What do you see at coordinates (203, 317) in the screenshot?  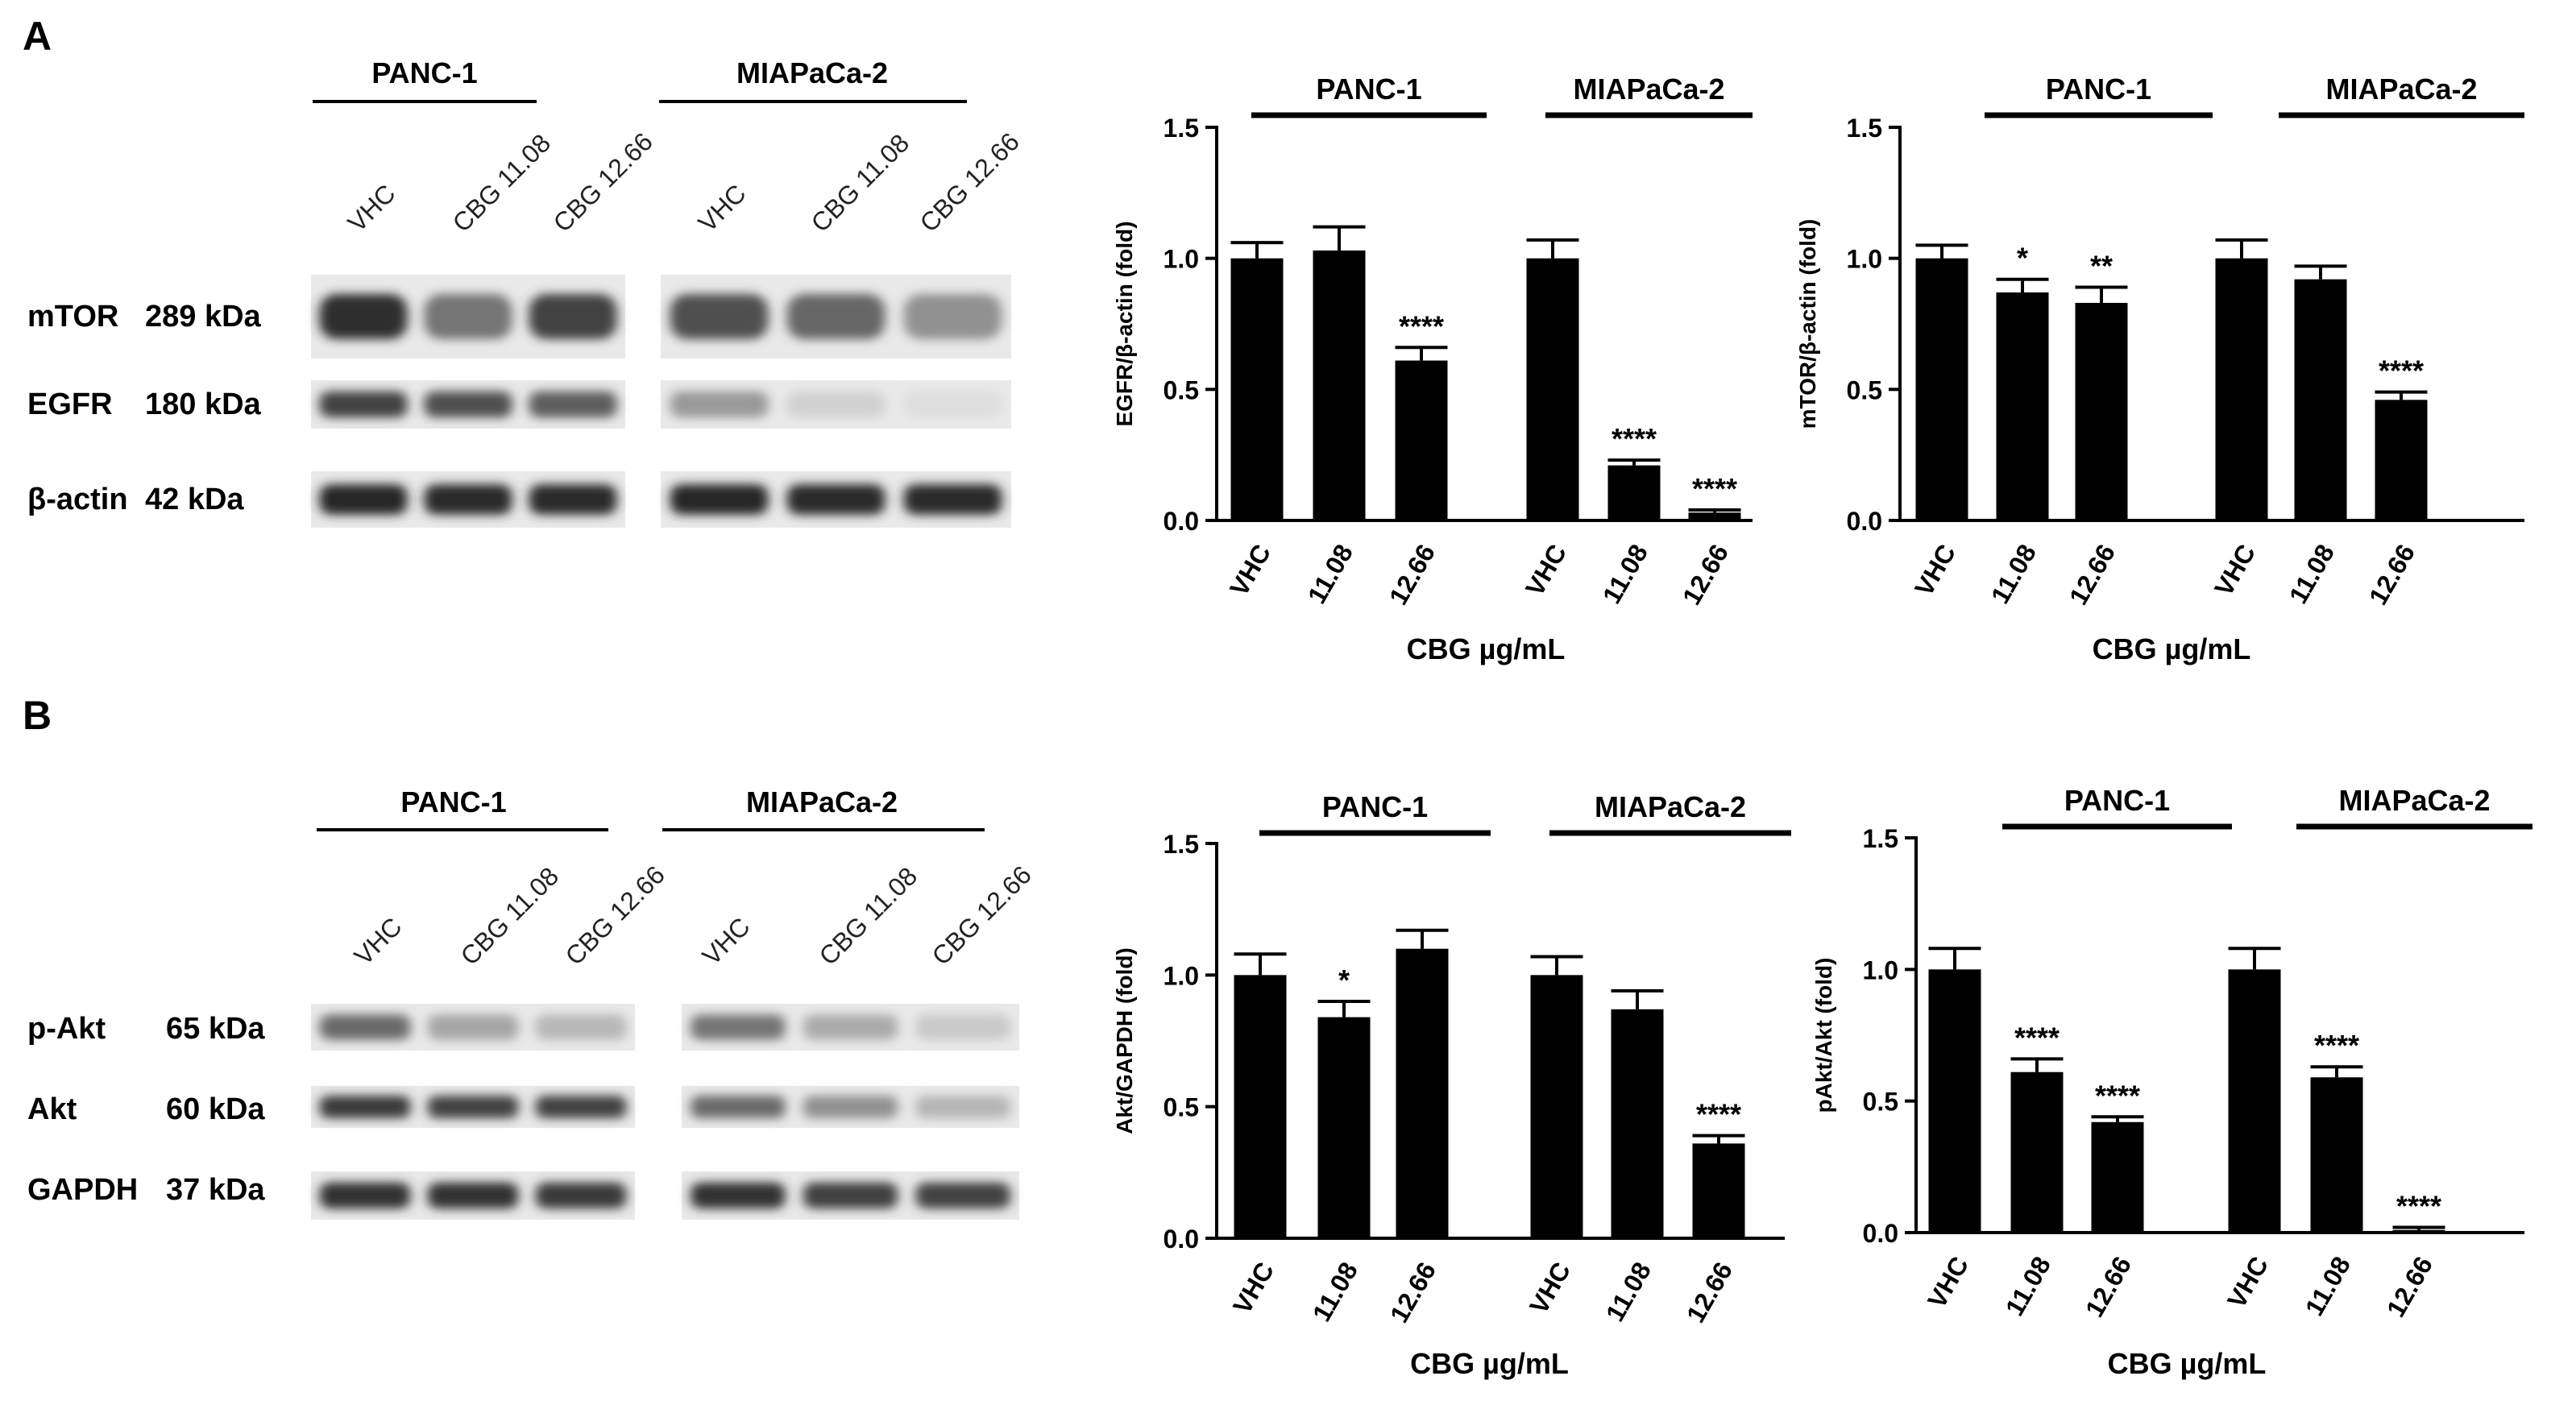 I see `protein-size-label: 289 kDa` at bounding box center [203, 317].